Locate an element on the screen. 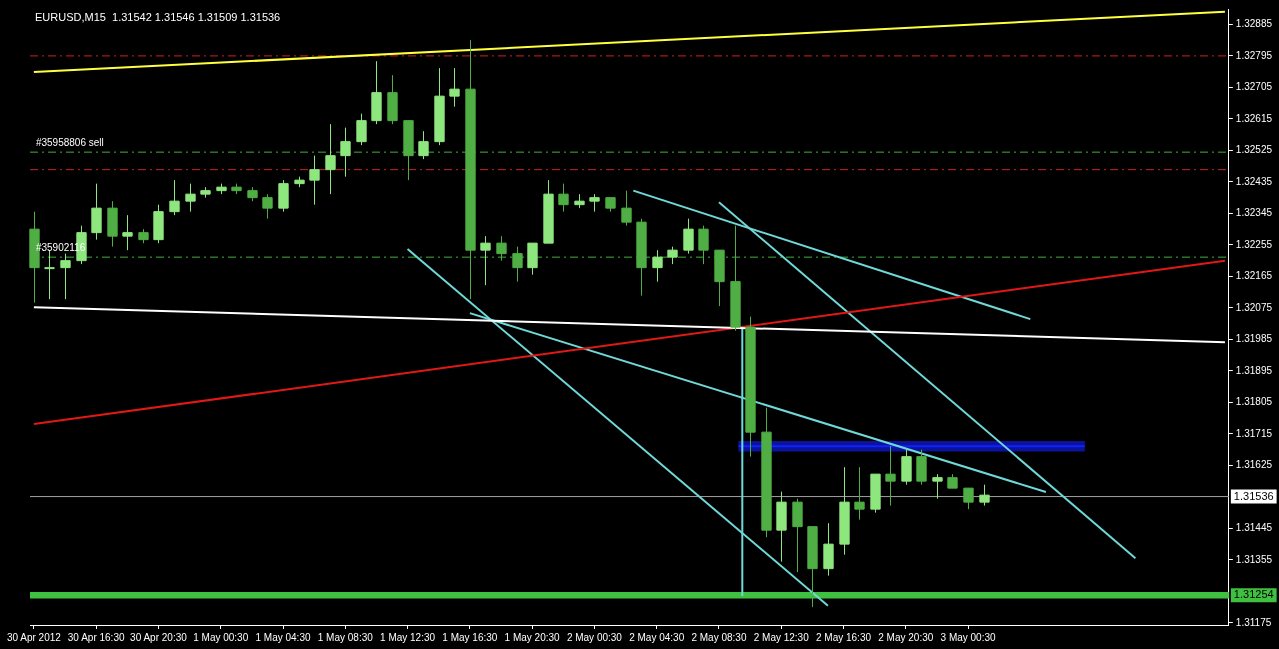 The image size is (1279, 649). x-tick-label: 1 May 04:30 is located at coordinates (283, 637).